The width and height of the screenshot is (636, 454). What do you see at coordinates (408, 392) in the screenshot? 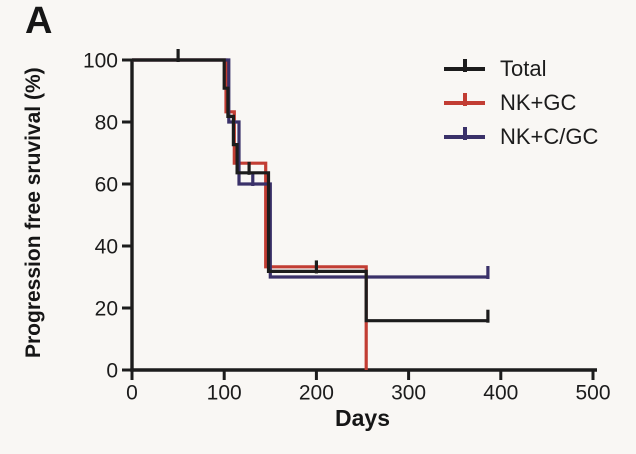
I see `x-tick-label: 300` at bounding box center [408, 392].